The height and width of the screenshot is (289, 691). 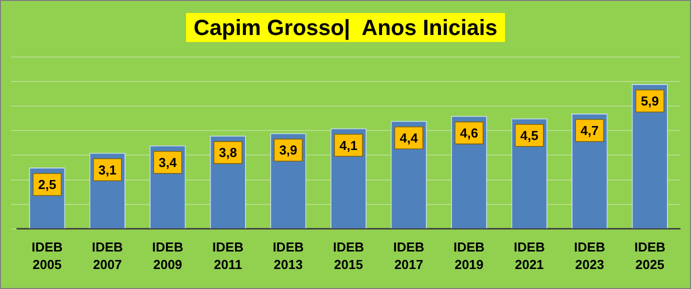 What do you see at coordinates (288, 150) in the screenshot?
I see `data-label: 3,9` at bounding box center [288, 150].